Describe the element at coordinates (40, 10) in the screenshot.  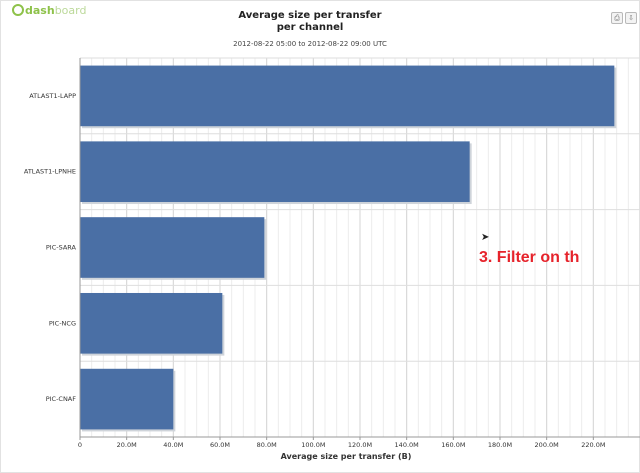
I see `logo-text-main: dash` at that location.